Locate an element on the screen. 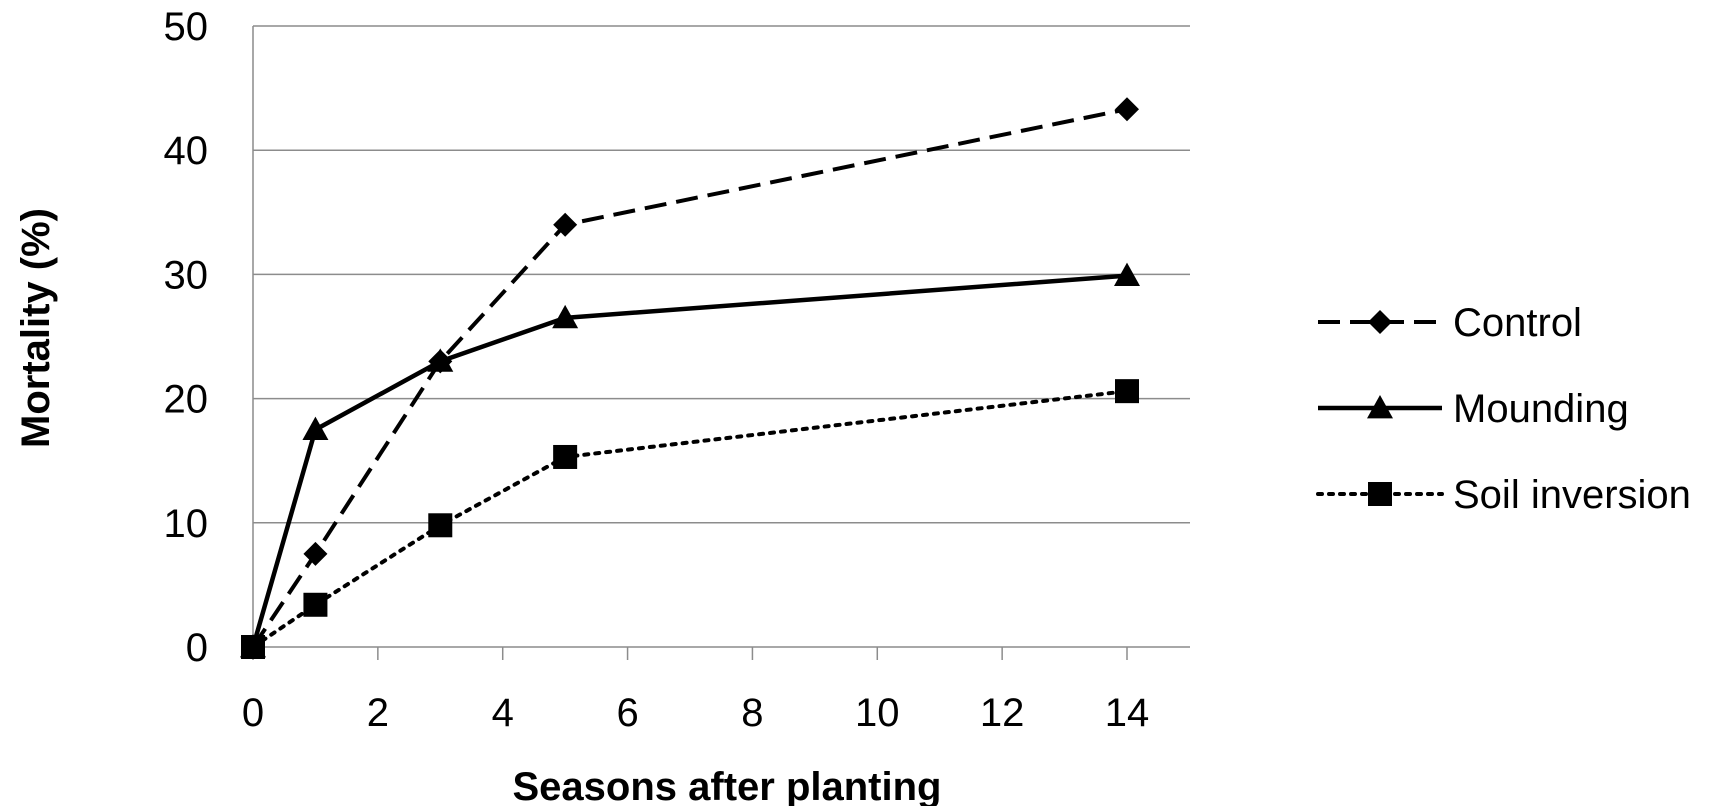 Image resolution: width=1727 pixels, height=806 pixels. x-tick-label: 4 is located at coordinates (503, 713).